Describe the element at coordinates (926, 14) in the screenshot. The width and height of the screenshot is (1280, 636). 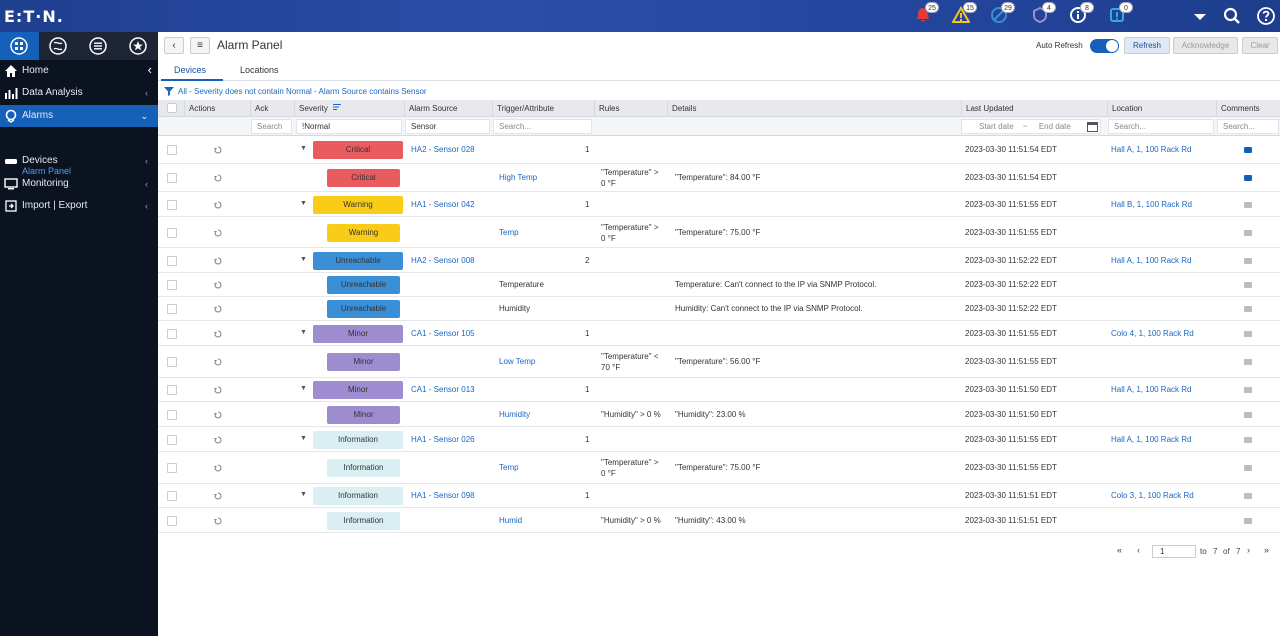
I see `bell-icon: 25` at that location.